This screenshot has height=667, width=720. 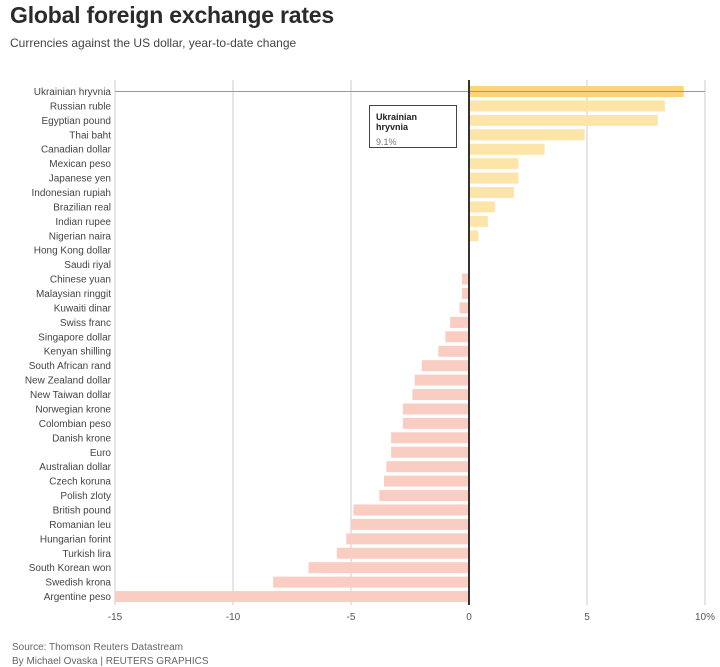 What do you see at coordinates (76, 150) in the screenshot?
I see `category-label: Canadian dollar` at bounding box center [76, 150].